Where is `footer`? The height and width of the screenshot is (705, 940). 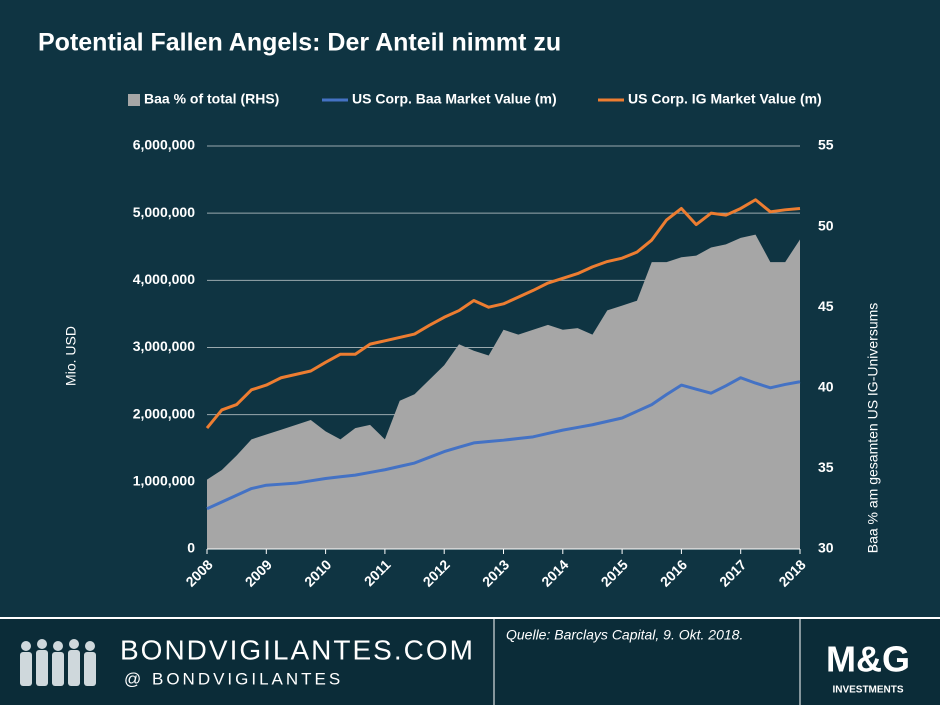 footer is located at coordinates (470, 661).